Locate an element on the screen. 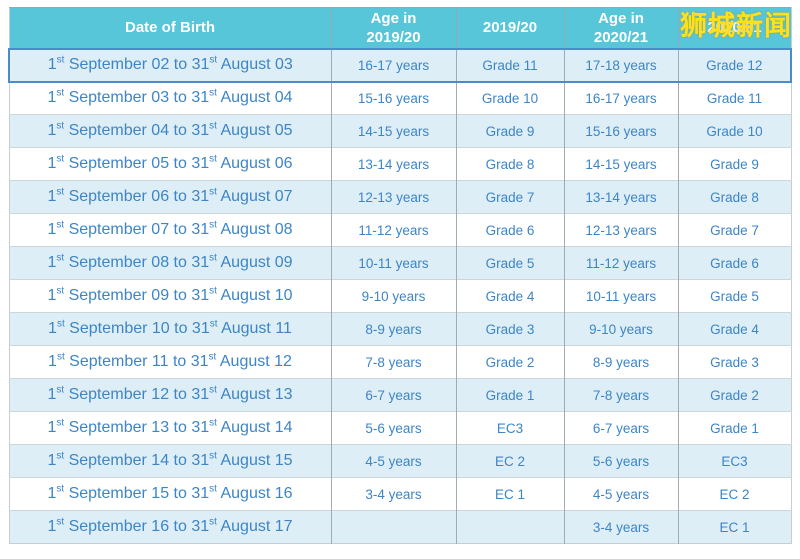 The height and width of the screenshot is (559, 800). grade-2020-cell: Grade 8 is located at coordinates (734, 197).